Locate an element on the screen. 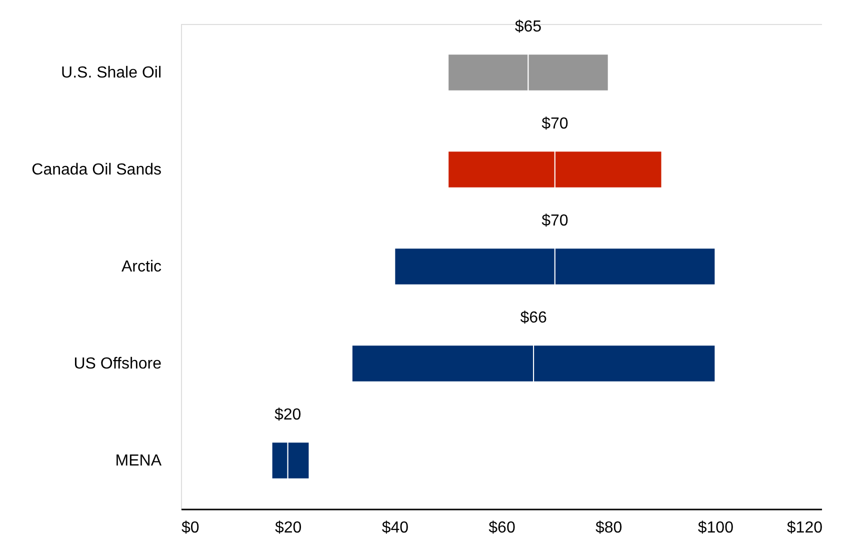  x-tick-label: $40 is located at coordinates (395, 528).